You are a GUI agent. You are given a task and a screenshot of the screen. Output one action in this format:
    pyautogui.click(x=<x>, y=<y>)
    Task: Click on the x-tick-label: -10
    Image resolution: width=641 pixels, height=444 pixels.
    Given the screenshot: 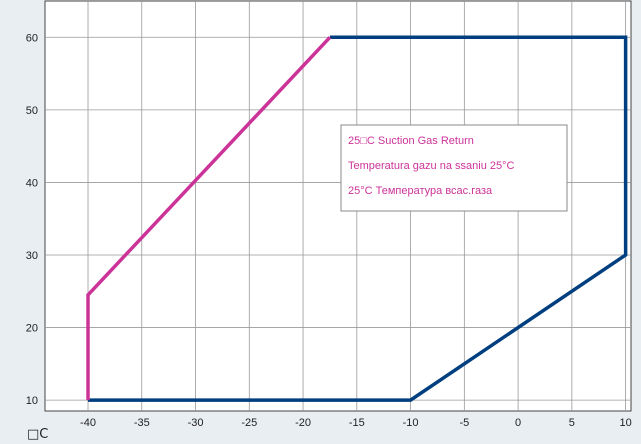 What is the action you would take?
    pyautogui.click(x=411, y=423)
    